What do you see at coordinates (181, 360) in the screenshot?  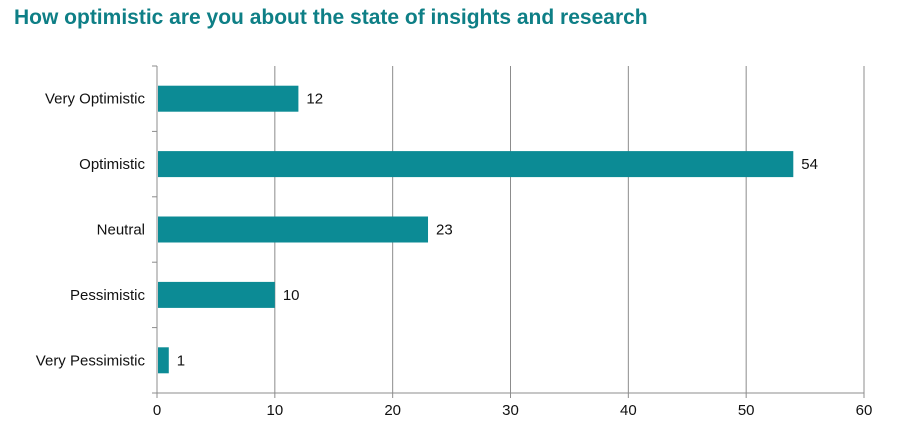 I see `data-label: 1` at bounding box center [181, 360].